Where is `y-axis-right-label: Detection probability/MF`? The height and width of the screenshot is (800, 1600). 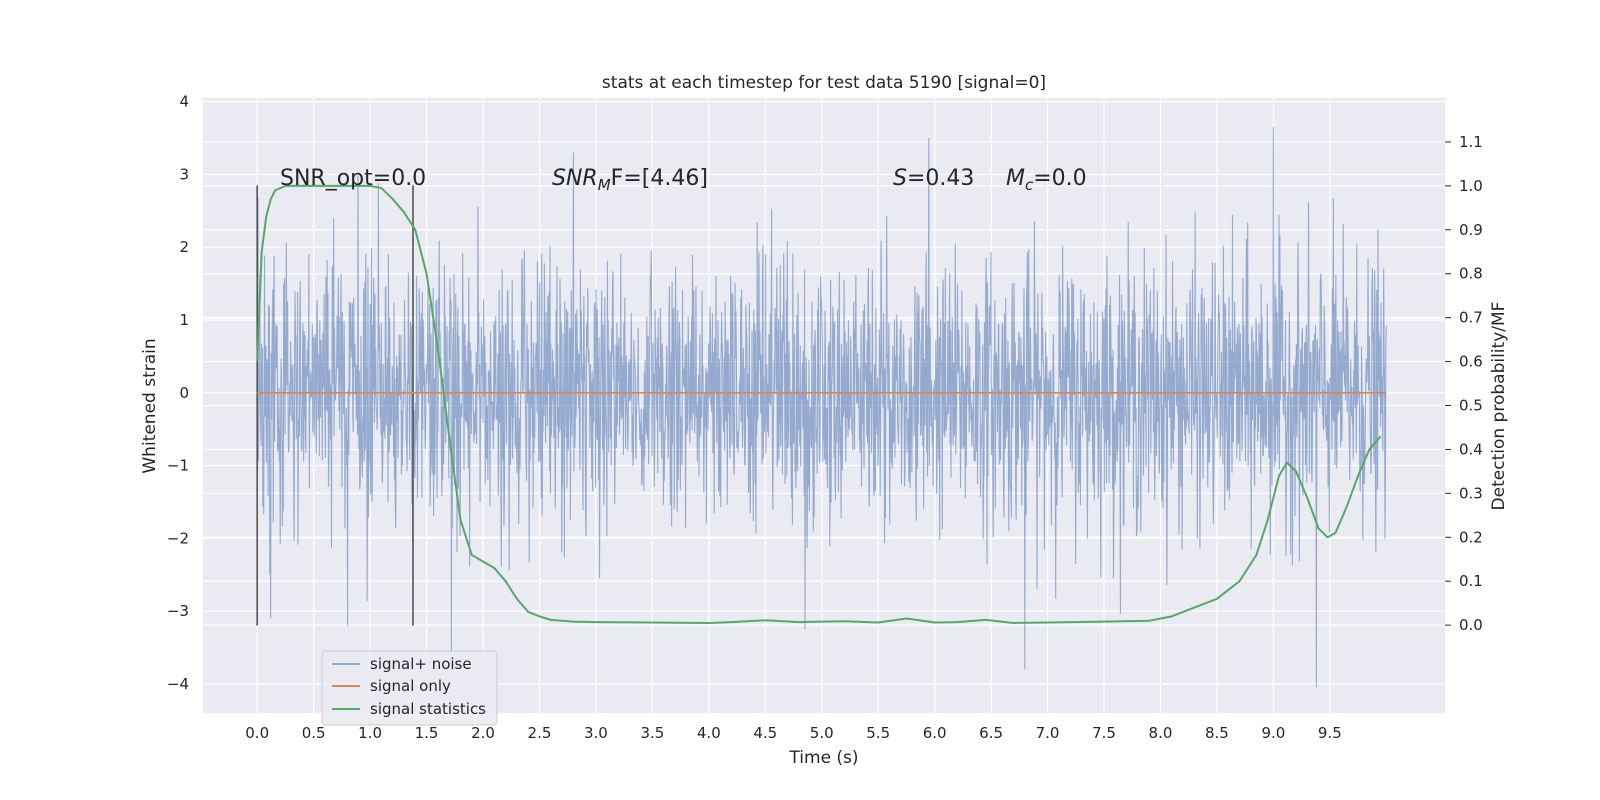 y-axis-right-label: Detection probability/MF is located at coordinates (1499, 406).